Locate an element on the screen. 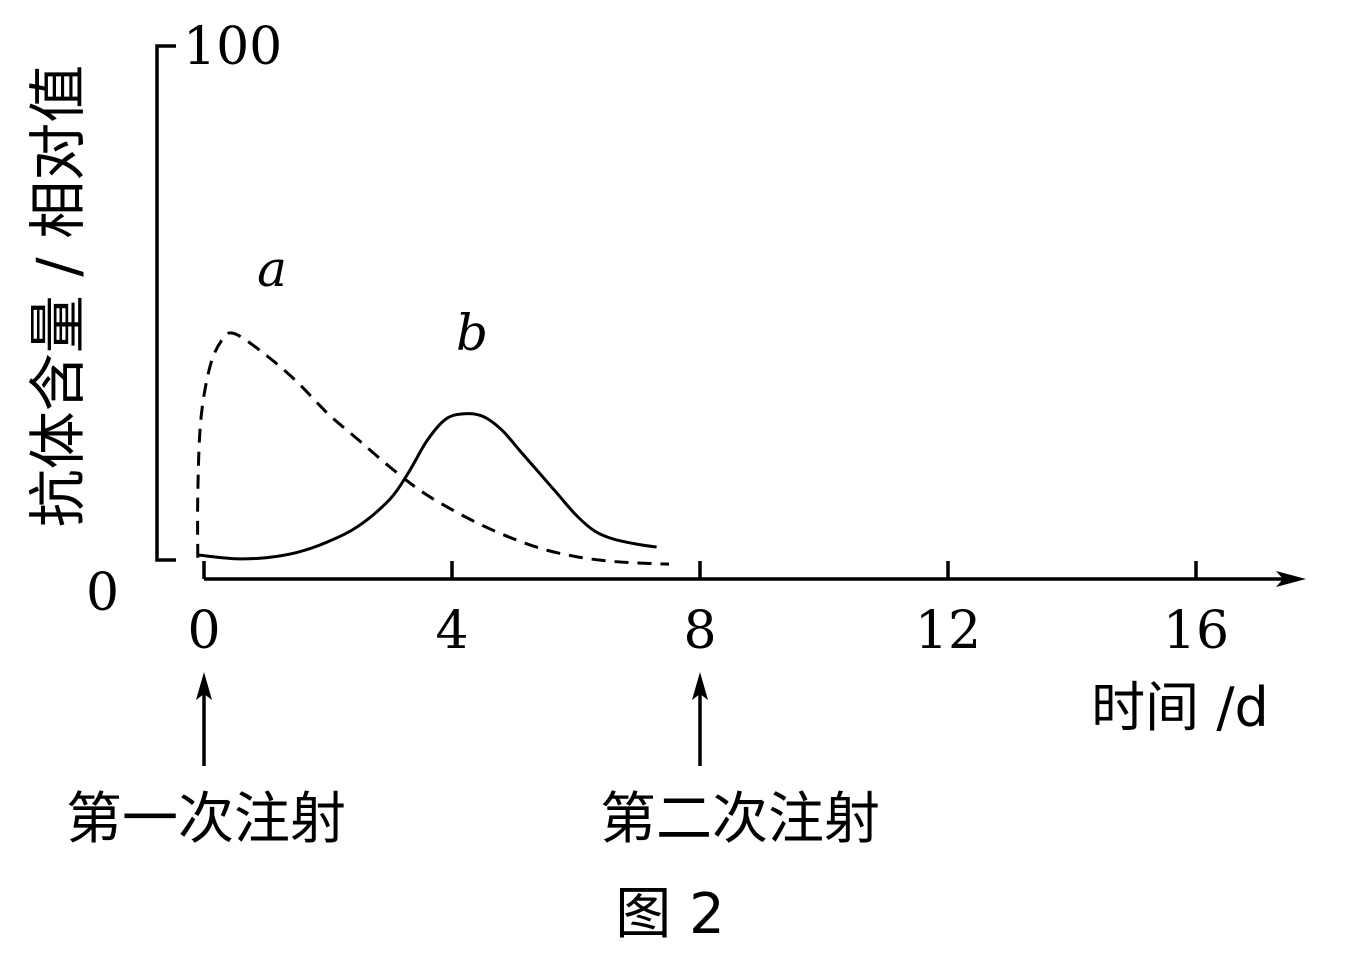  y-axis-label: 抗体含量 / 相对值 is located at coordinates (58, 296).